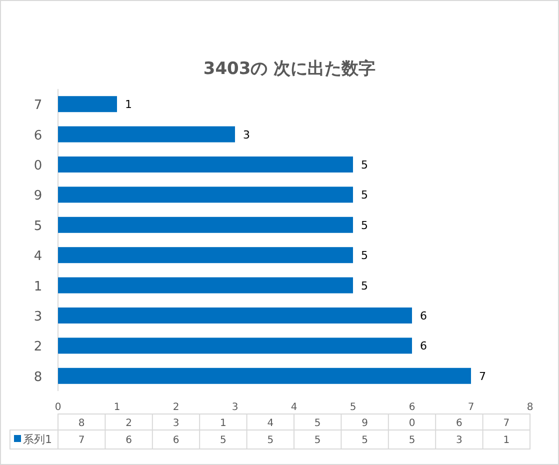  Describe the element at coordinates (38, 136) in the screenshot. I see `y-tick-label: 6` at that location.